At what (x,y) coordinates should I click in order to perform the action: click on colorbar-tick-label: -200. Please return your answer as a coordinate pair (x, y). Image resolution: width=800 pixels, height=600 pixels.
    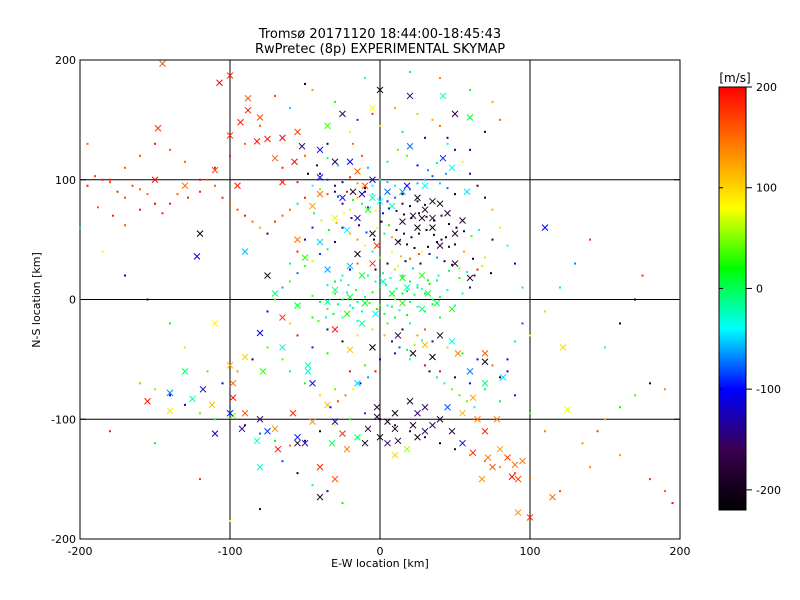
    Looking at the image, I should click on (768, 490).